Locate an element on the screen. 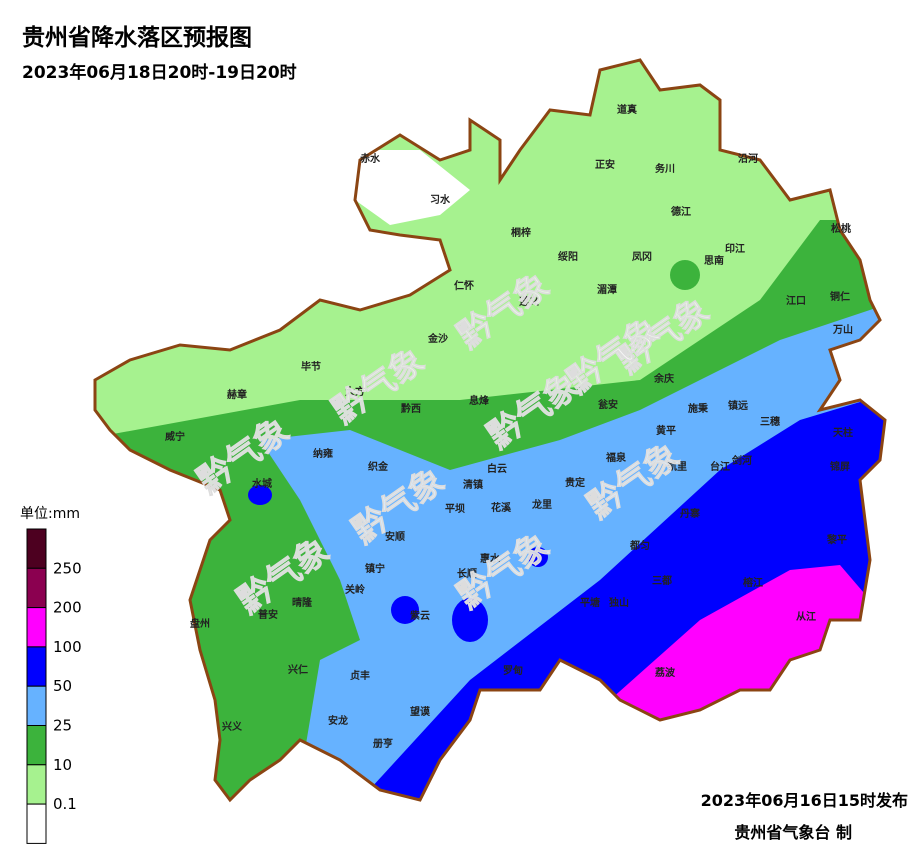 The width and height of the screenshot is (921, 864). place-label: 施秉 is located at coordinates (698, 408).